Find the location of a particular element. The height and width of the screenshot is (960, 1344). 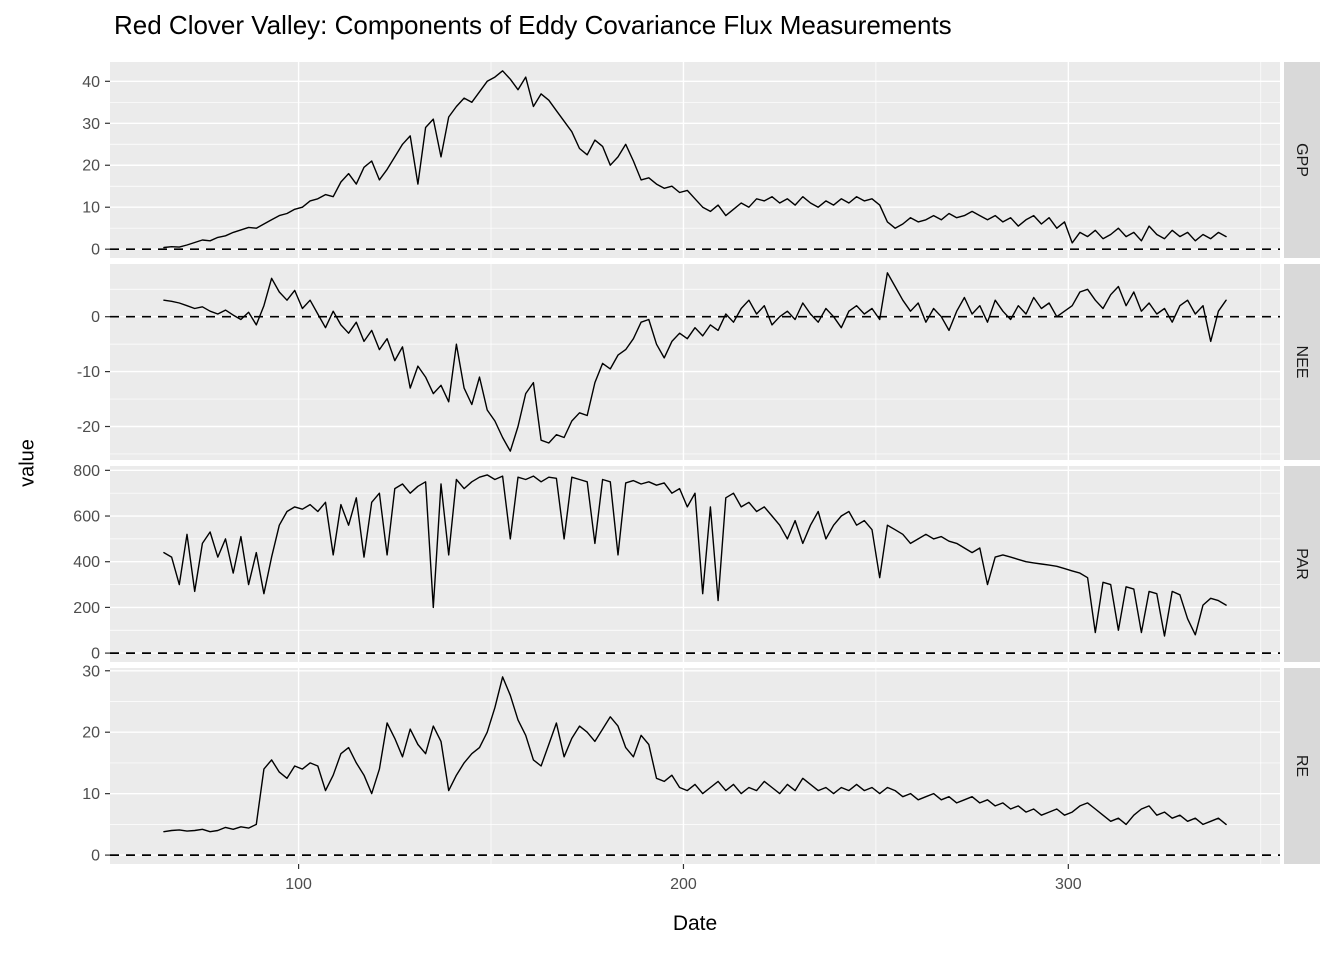

x-tick-label: 100 is located at coordinates (298, 884).